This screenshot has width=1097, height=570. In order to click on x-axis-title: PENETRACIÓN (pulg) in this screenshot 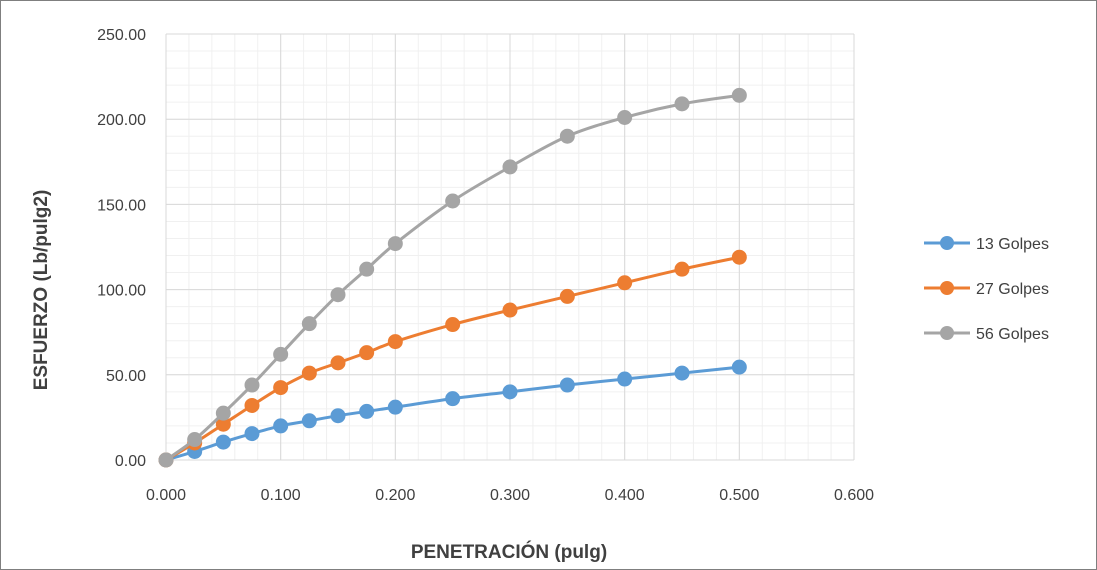, I will do `click(509, 552)`.